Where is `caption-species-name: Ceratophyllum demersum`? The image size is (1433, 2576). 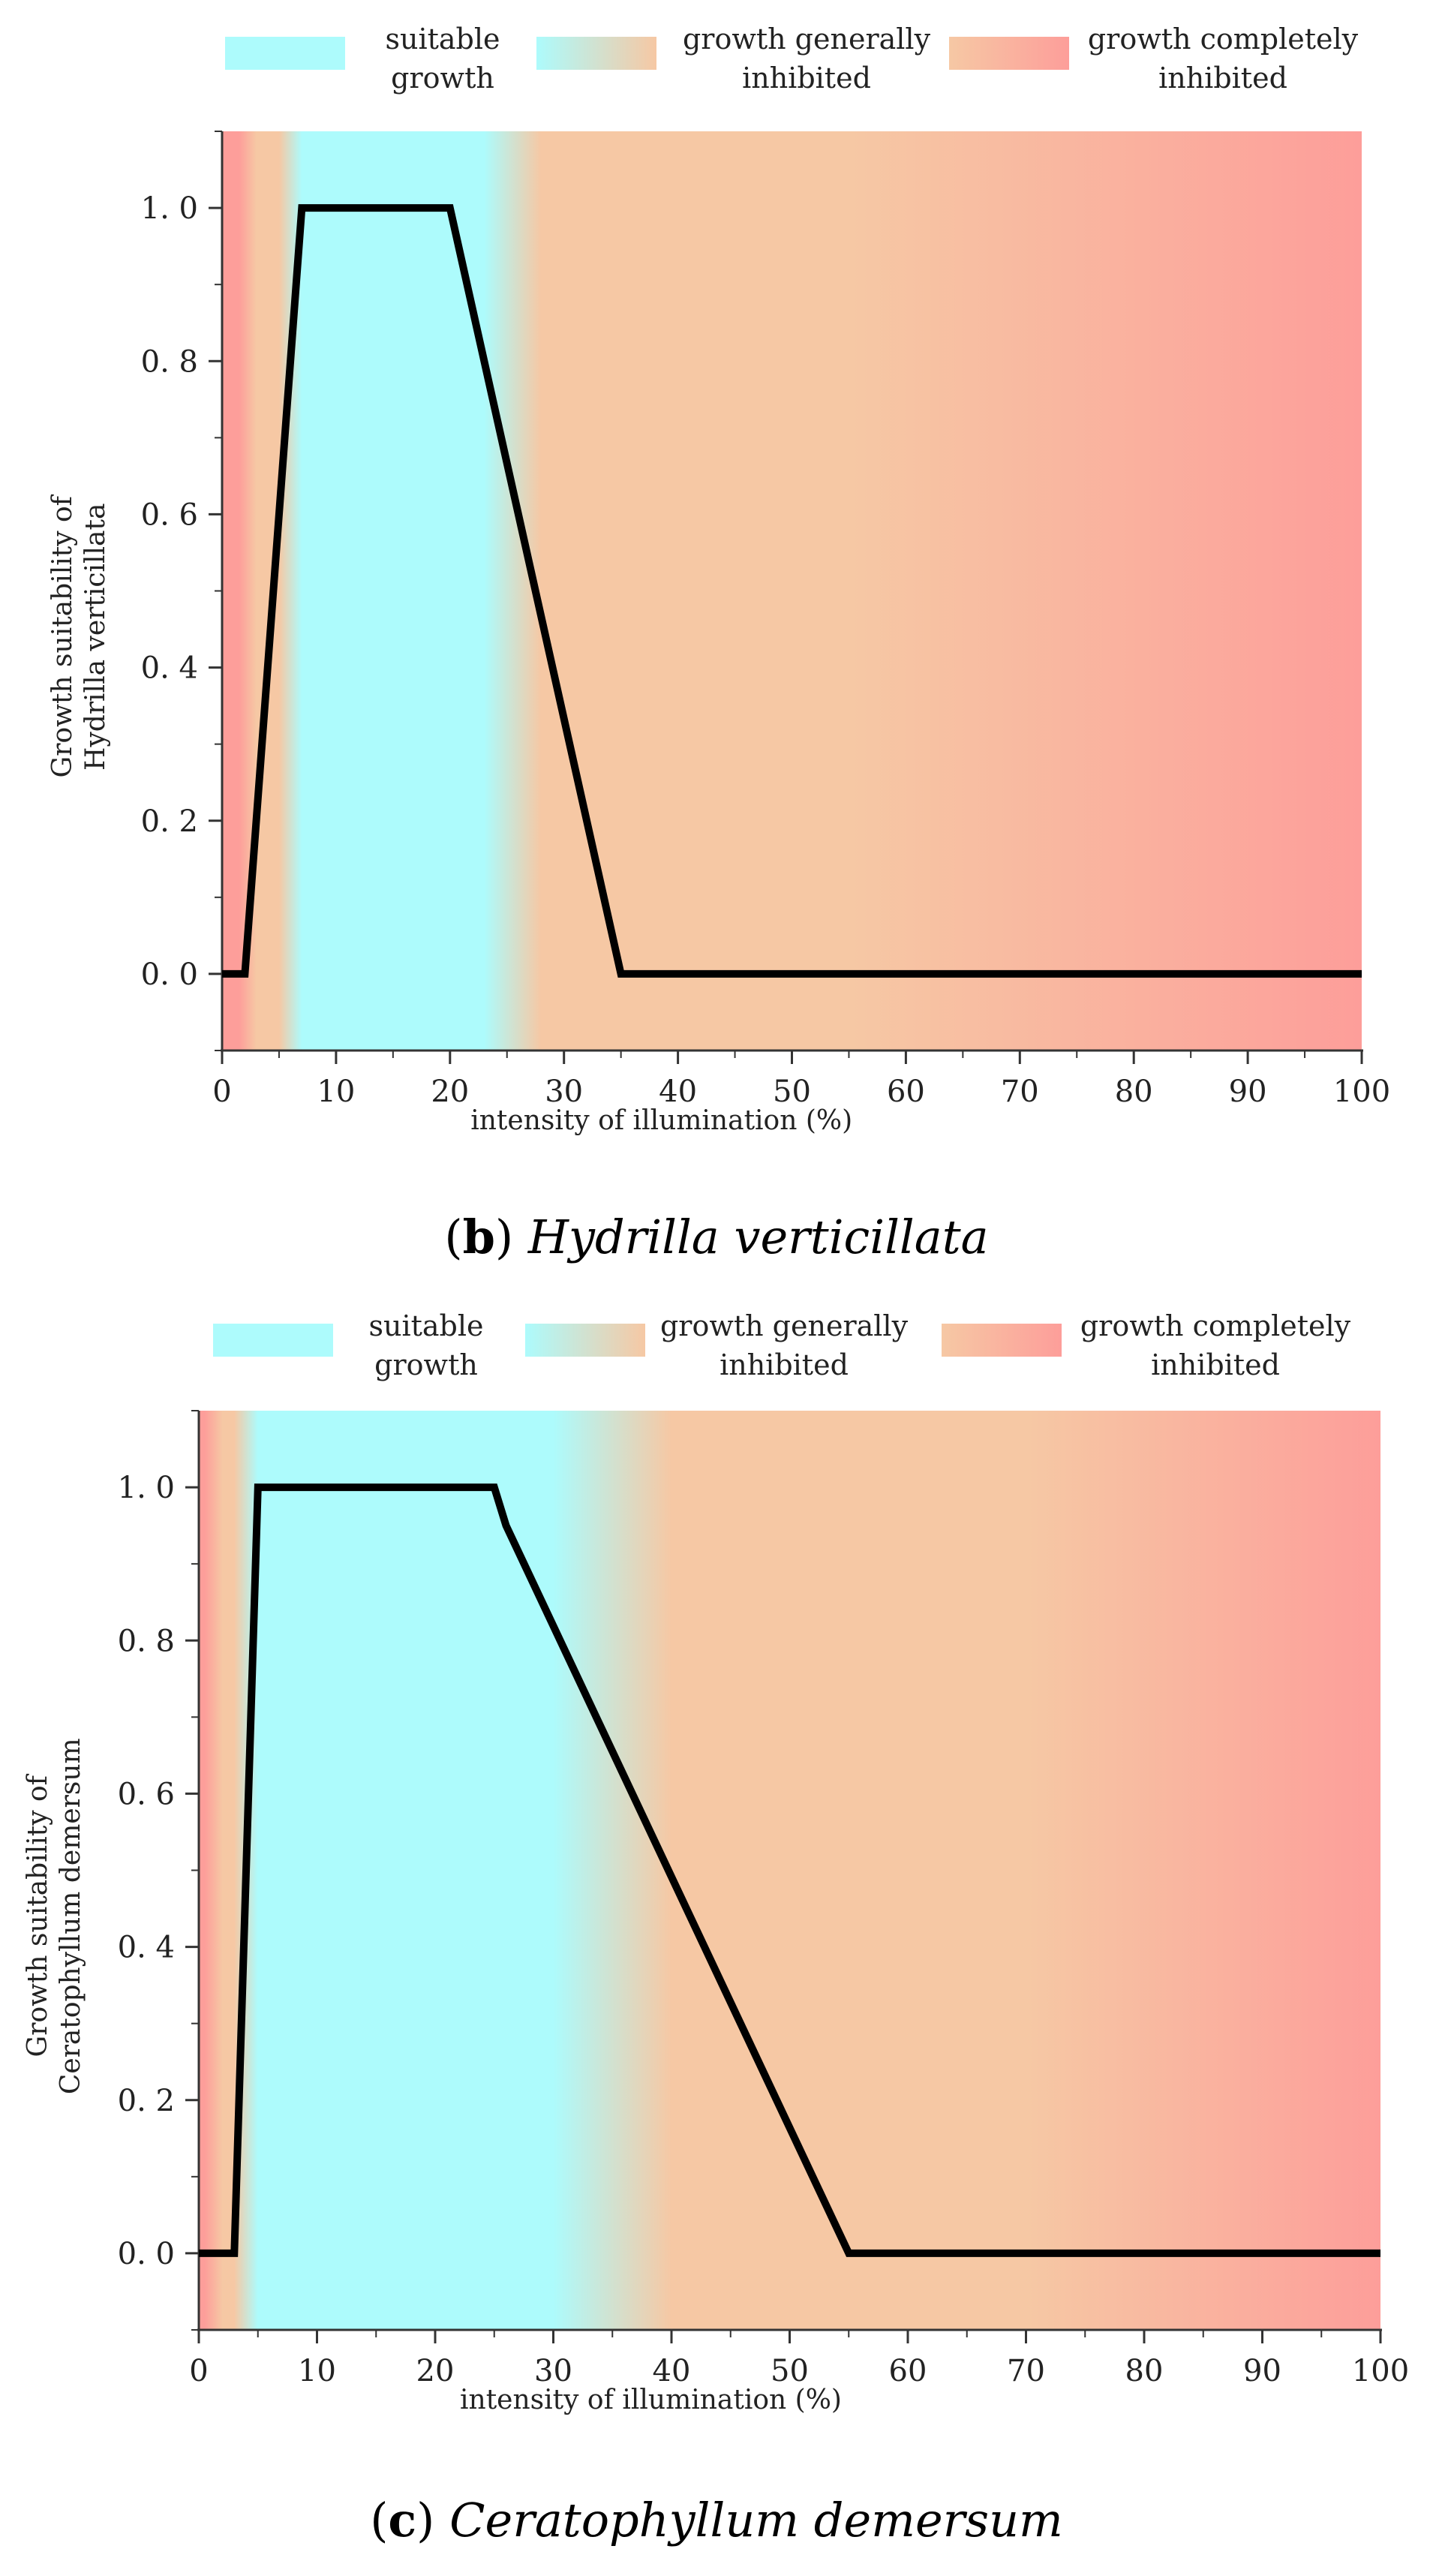 caption-species-name: Ceratophyllum demersum is located at coordinates (756, 2520).